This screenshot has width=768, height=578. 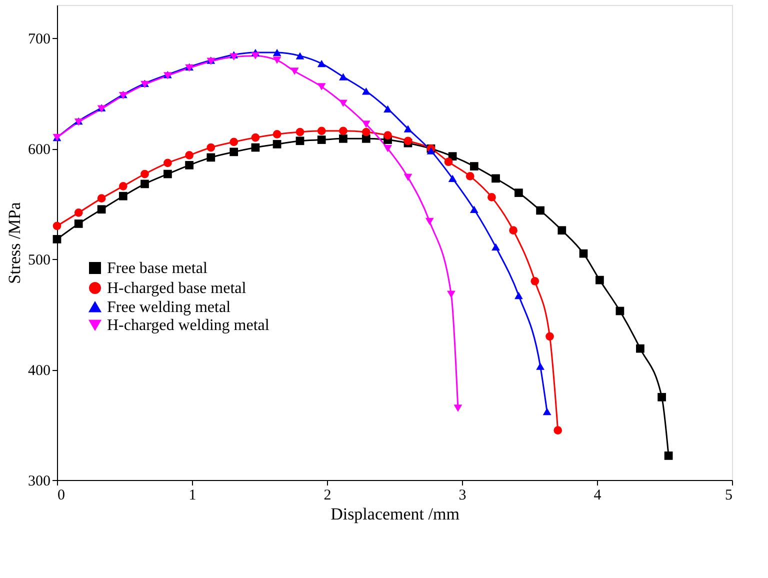 I want to click on legend-label: Free base metal, so click(x=157, y=268).